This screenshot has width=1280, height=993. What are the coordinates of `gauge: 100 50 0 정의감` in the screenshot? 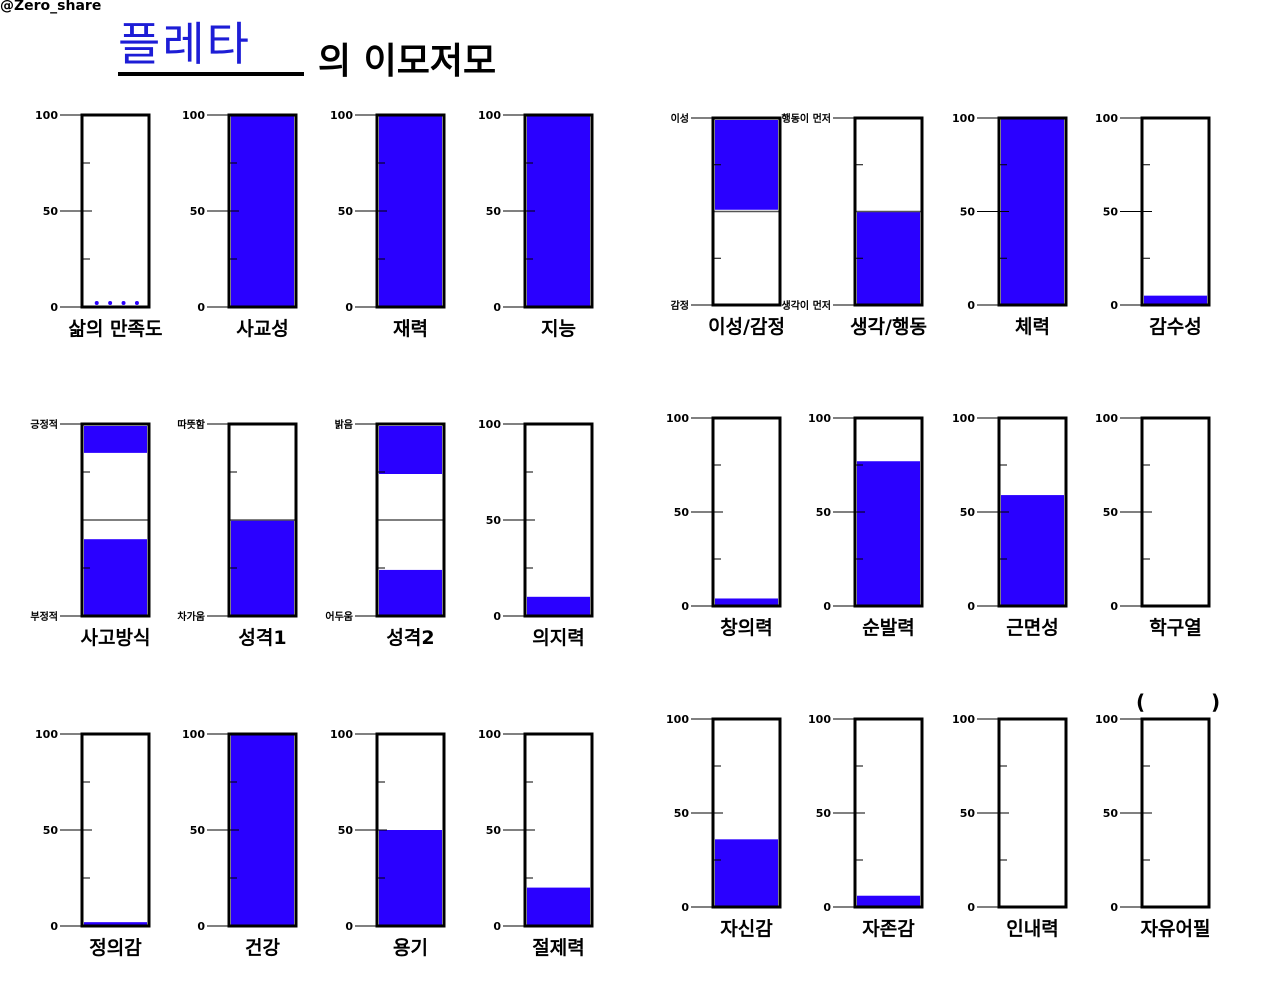 It's located at (93, 843).